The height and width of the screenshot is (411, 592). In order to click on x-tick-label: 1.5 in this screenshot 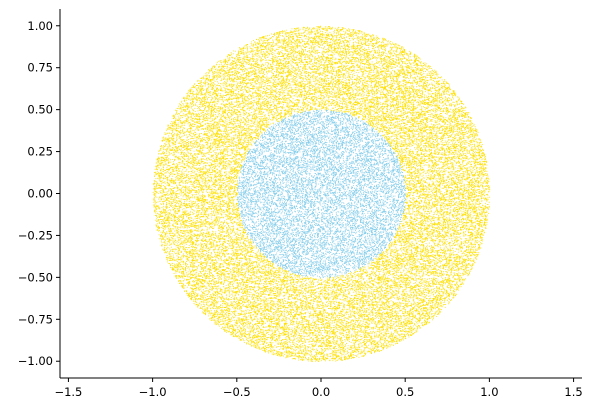, I will do `click(573, 392)`.